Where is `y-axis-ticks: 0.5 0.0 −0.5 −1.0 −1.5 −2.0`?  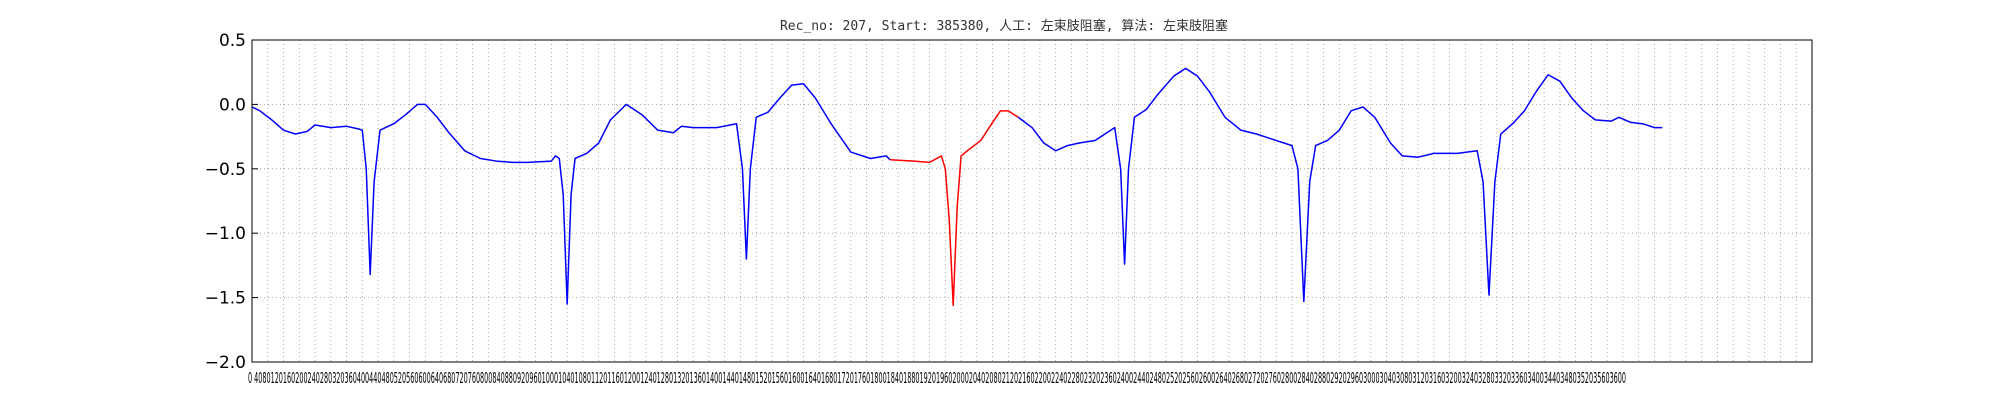
y-axis-ticks: 0.5 0.0 −0.5 −1.0 −1.5 −2.0 is located at coordinates (231, 202).